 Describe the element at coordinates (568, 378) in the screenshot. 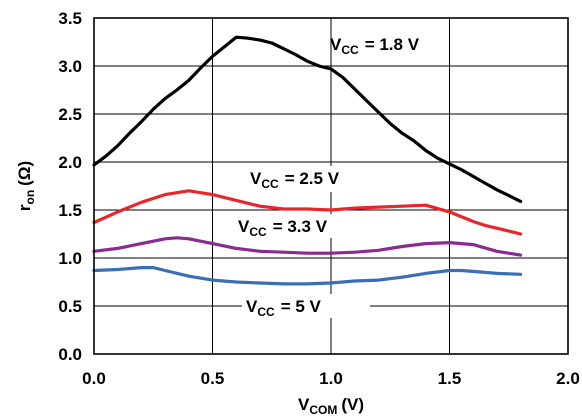

I see `x-tick-label: 2.0` at that location.